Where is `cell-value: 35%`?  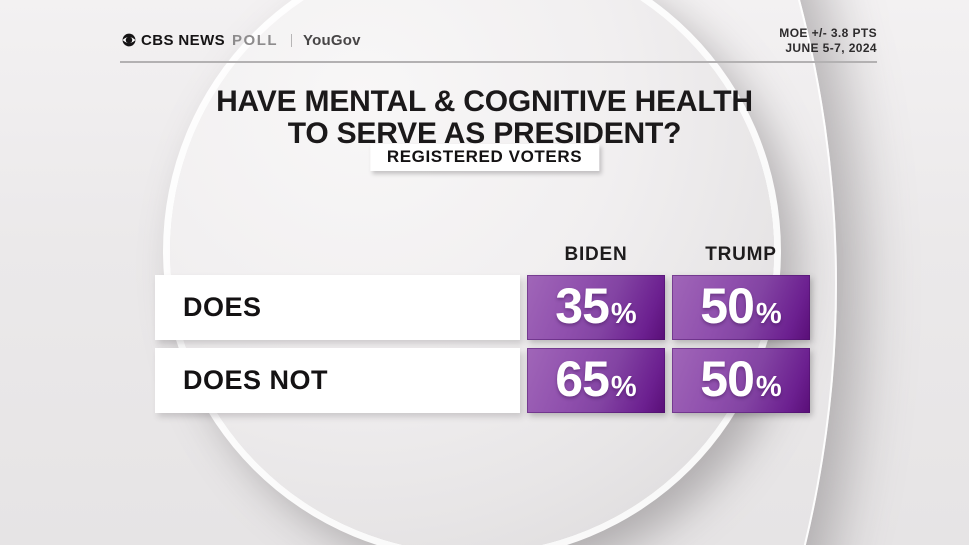 cell-value: 35% is located at coordinates (595, 307).